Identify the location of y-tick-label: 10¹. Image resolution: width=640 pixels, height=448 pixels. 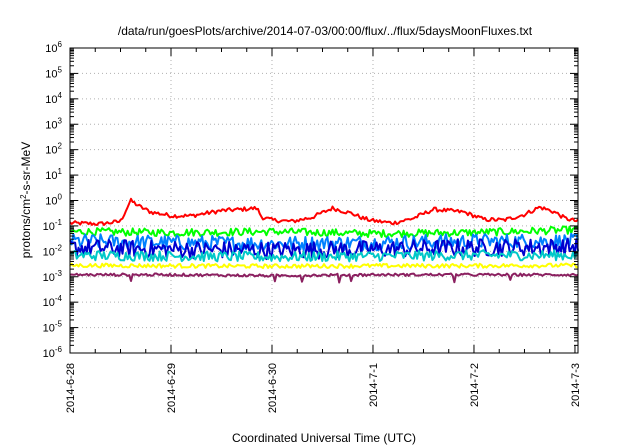
(53, 174).